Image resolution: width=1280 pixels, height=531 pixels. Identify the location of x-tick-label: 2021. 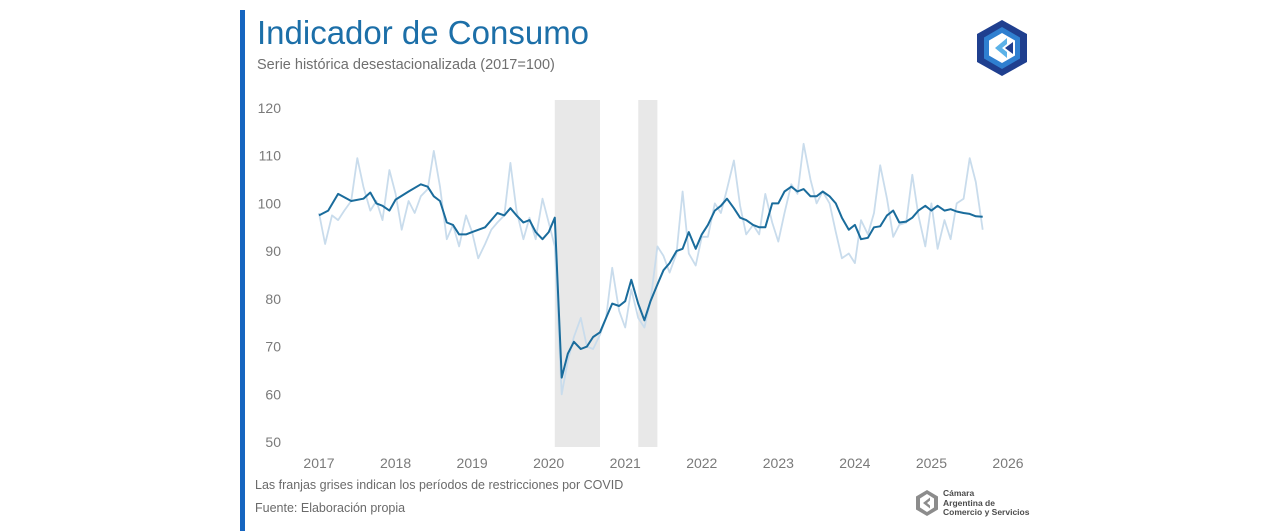
(625, 463).